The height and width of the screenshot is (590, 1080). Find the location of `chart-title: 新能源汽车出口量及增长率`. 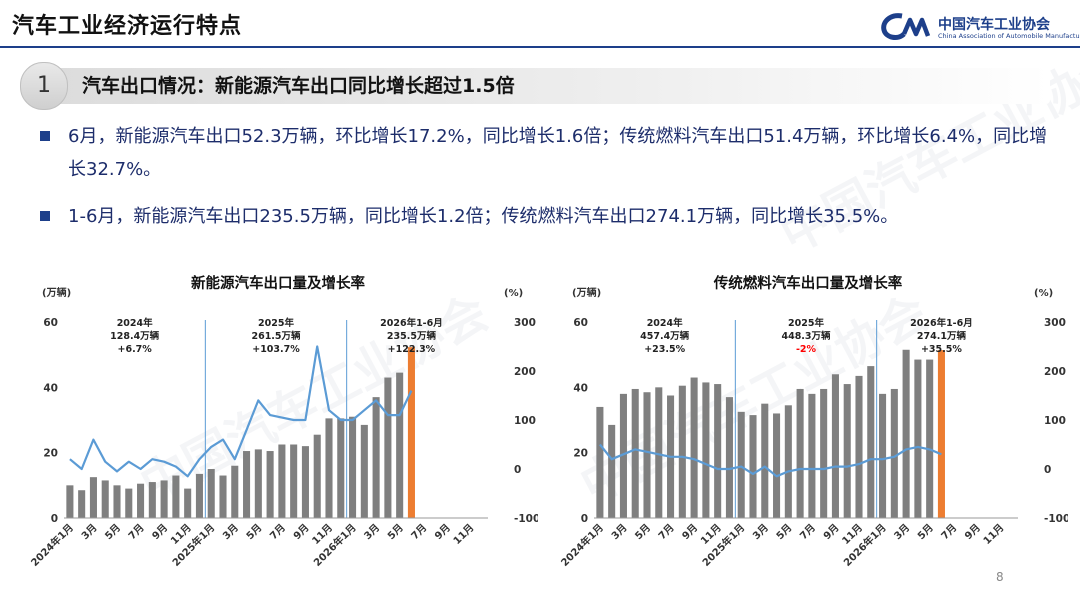

chart-title: 新能源汽车出口量及增长率 is located at coordinates (278, 284).